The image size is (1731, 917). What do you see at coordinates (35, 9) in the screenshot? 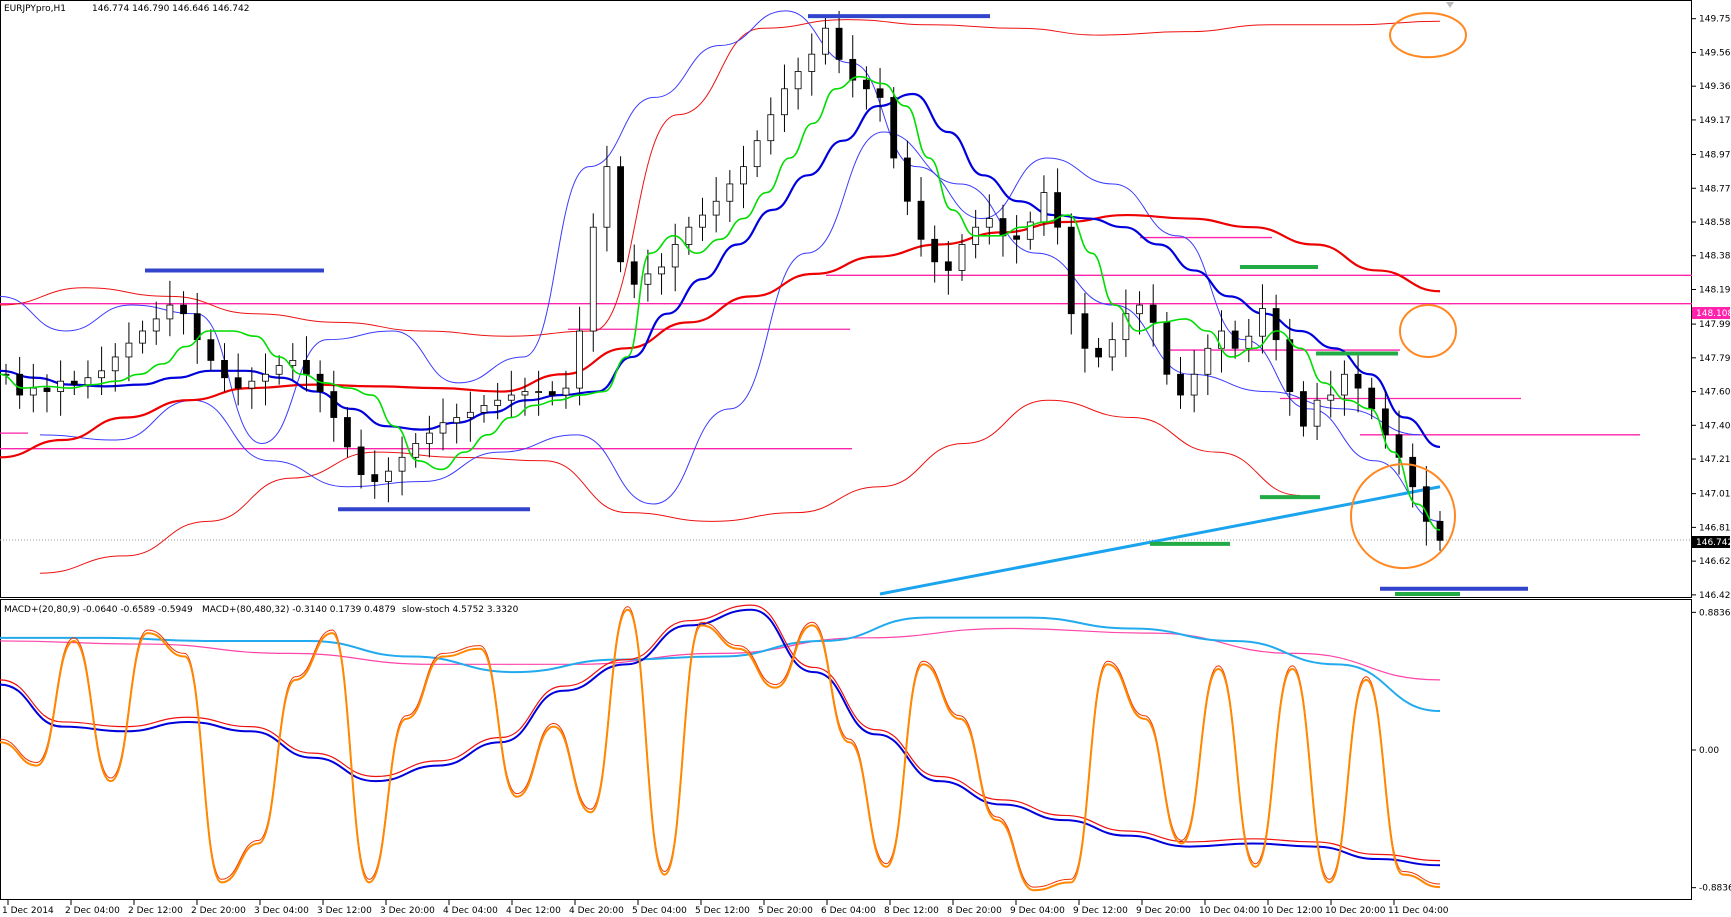
I see `symbol-title: EURJPYpro,H1` at bounding box center [35, 9].